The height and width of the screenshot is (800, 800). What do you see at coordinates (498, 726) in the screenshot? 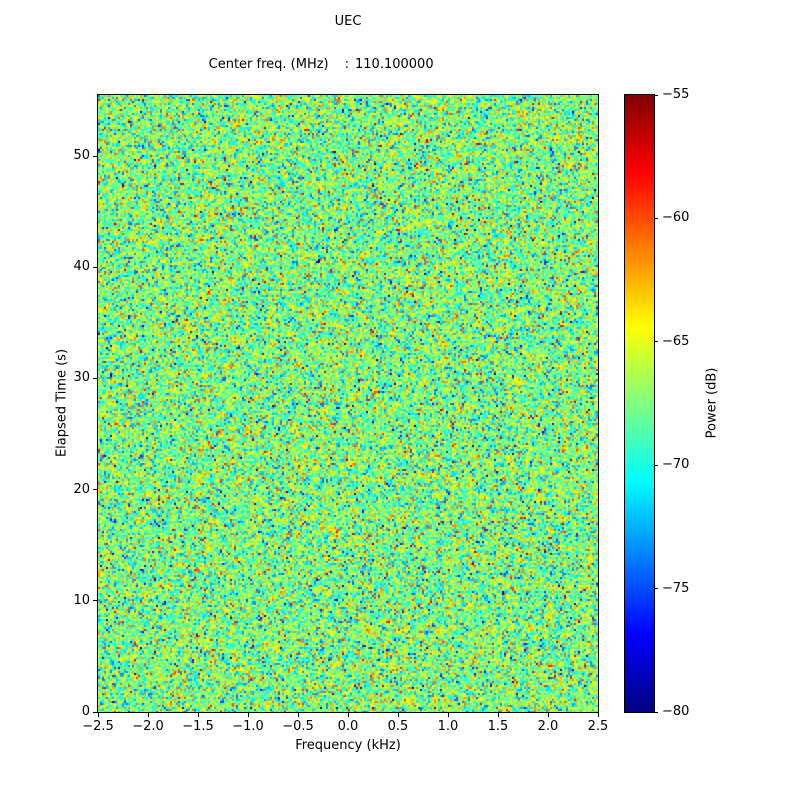
I see `x-tick-label: 1.5` at bounding box center [498, 726].